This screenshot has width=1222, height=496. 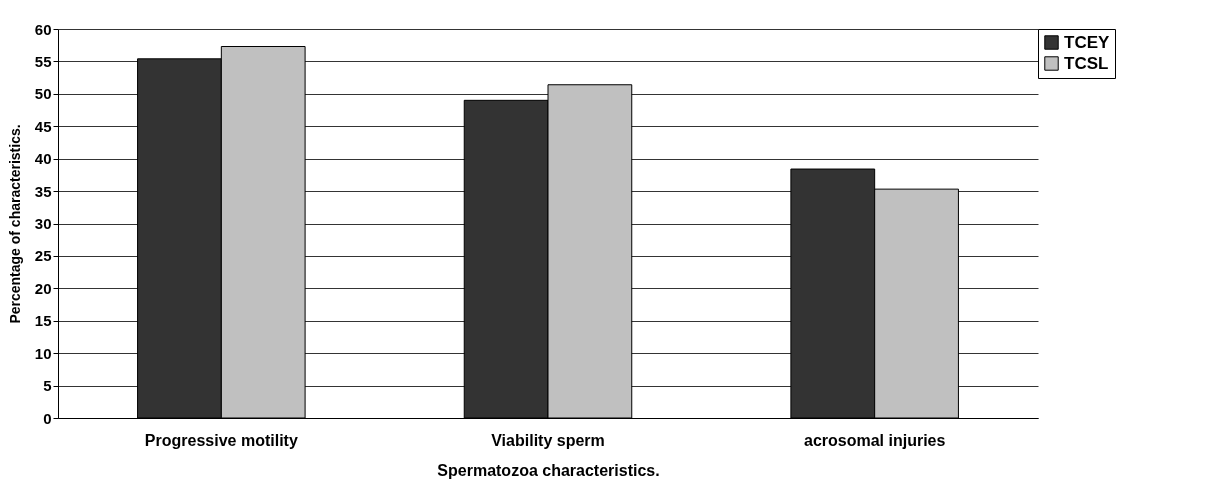 I want to click on y-tick-label: 45, so click(x=43, y=126).